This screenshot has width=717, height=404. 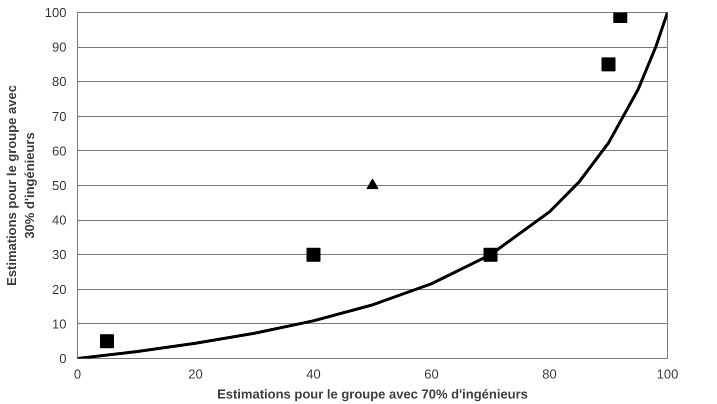 I want to click on x-tick-label: 80, so click(x=549, y=374).